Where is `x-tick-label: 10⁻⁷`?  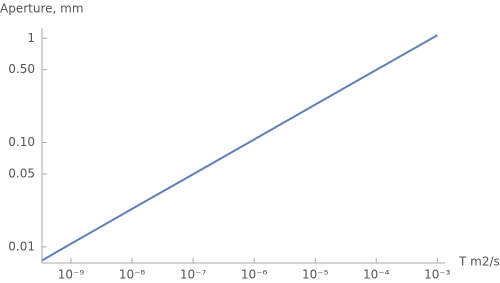 x-tick-label: 10⁻⁷ is located at coordinates (193, 275).